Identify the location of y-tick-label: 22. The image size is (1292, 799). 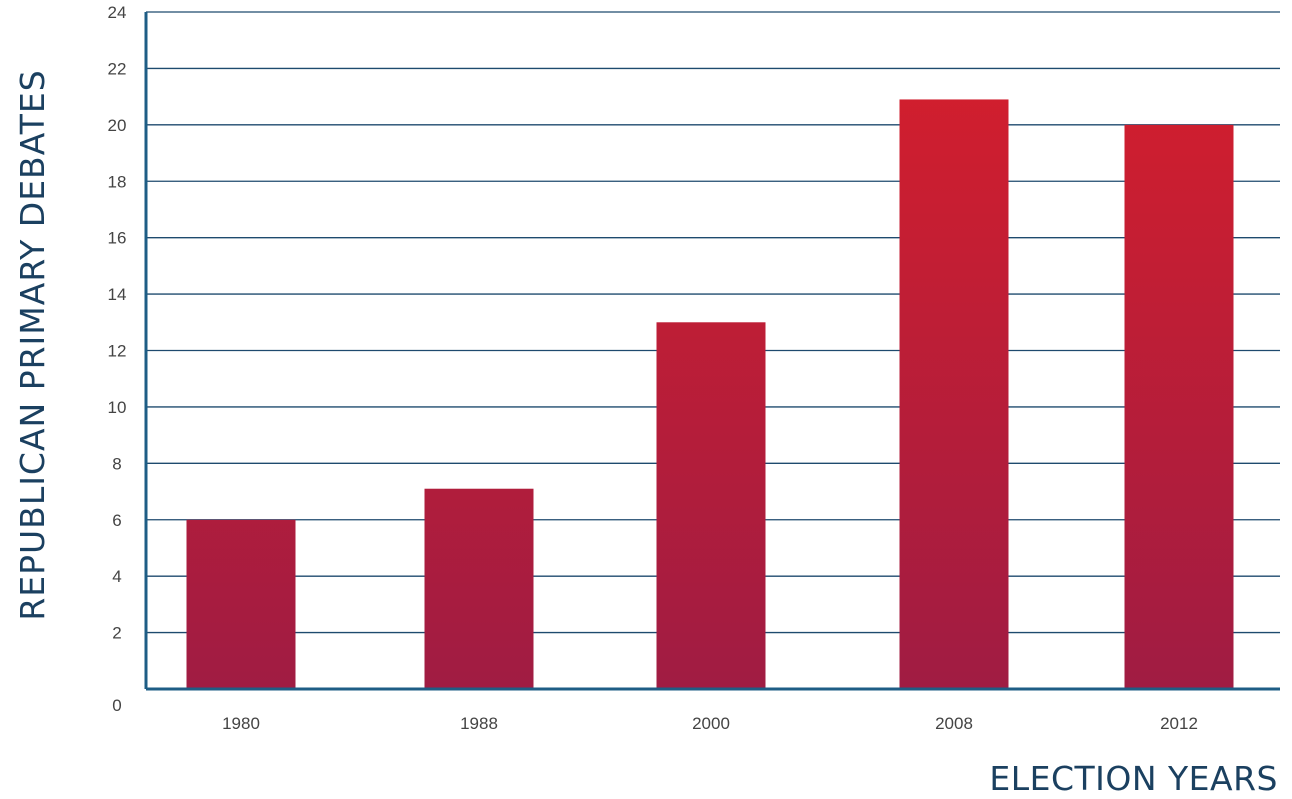
(117, 68).